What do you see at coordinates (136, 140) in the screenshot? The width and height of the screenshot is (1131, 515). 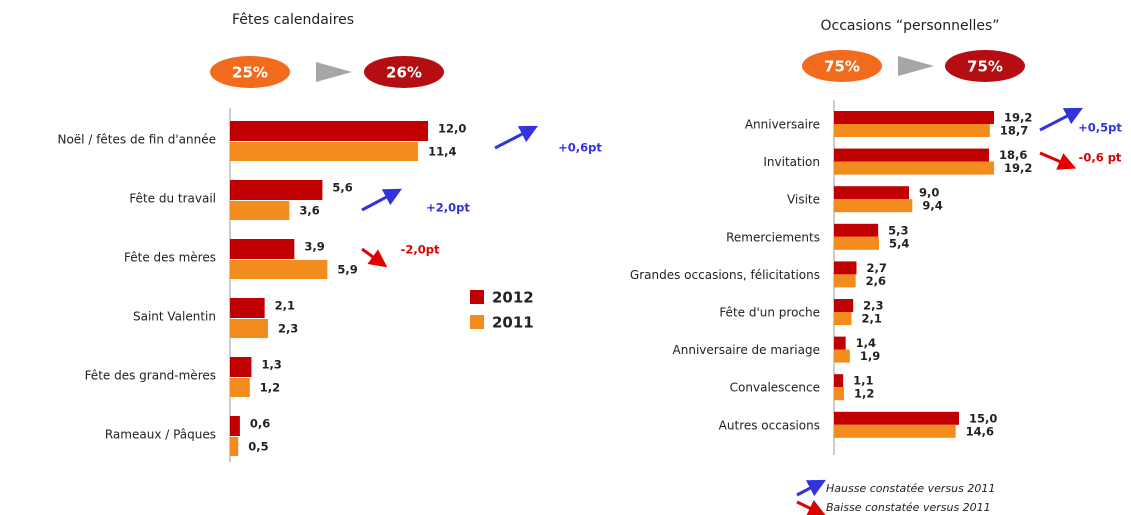 I see `category-label: Noël / fêtes de fin d'année` at bounding box center [136, 140].